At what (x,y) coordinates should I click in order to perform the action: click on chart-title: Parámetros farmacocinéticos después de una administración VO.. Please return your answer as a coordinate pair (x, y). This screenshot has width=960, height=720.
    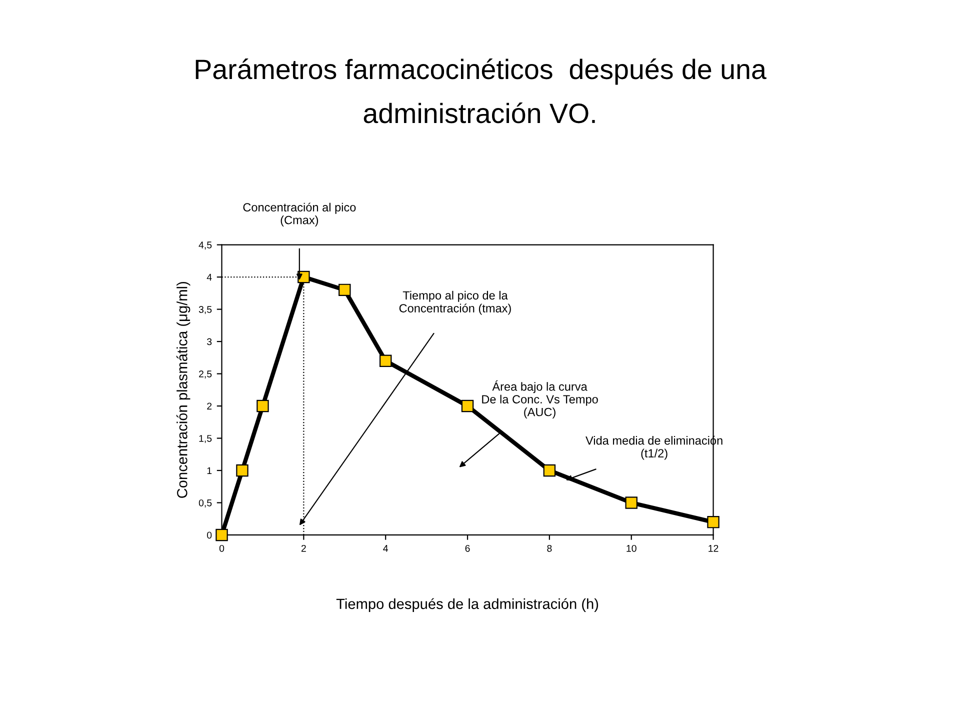
    Looking at the image, I should click on (481, 91).